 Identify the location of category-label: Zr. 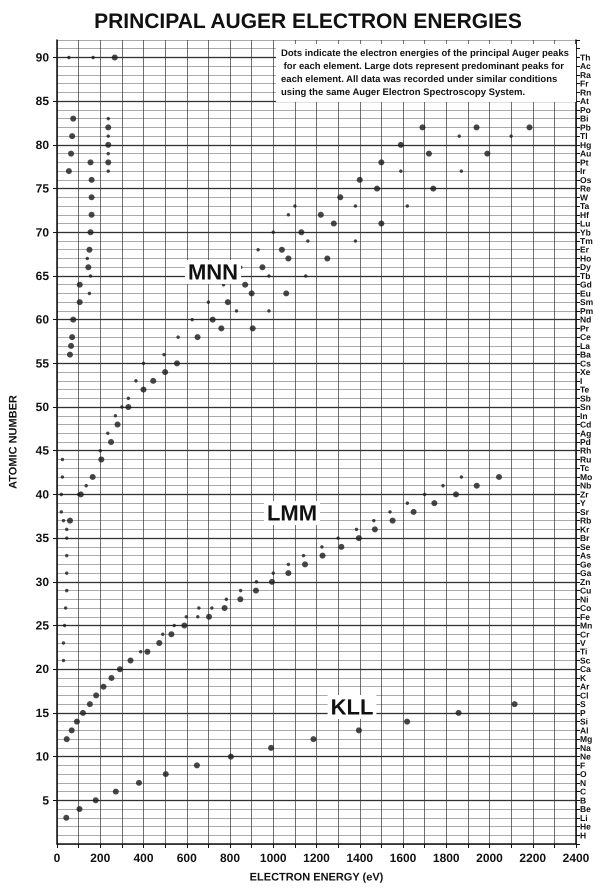
(584, 494).